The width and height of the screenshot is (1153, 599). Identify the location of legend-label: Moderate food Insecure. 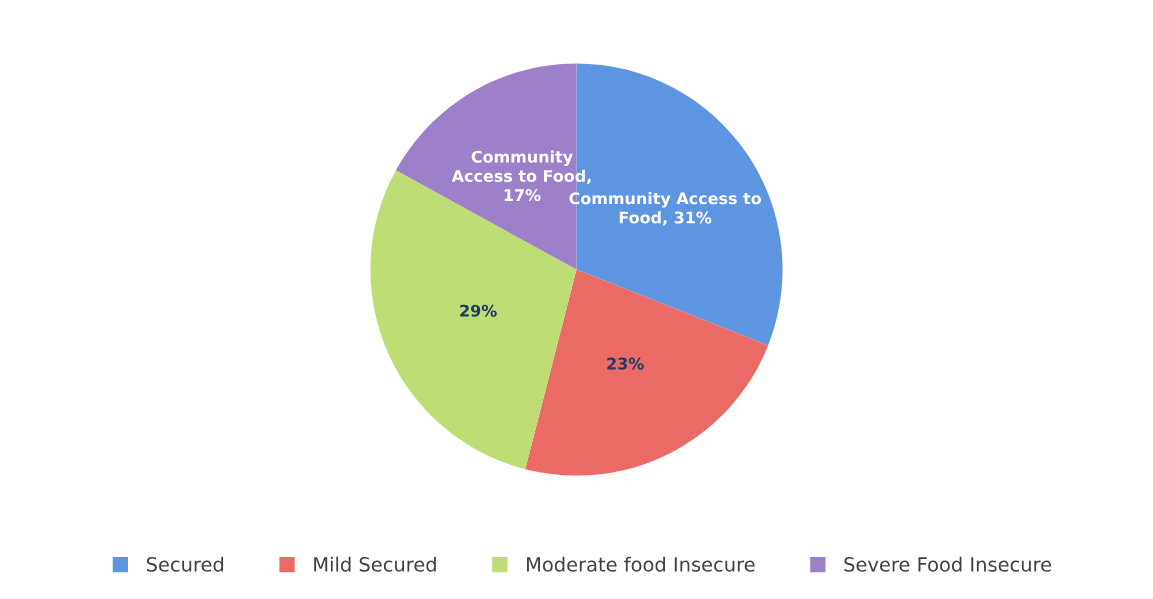
(641, 564).